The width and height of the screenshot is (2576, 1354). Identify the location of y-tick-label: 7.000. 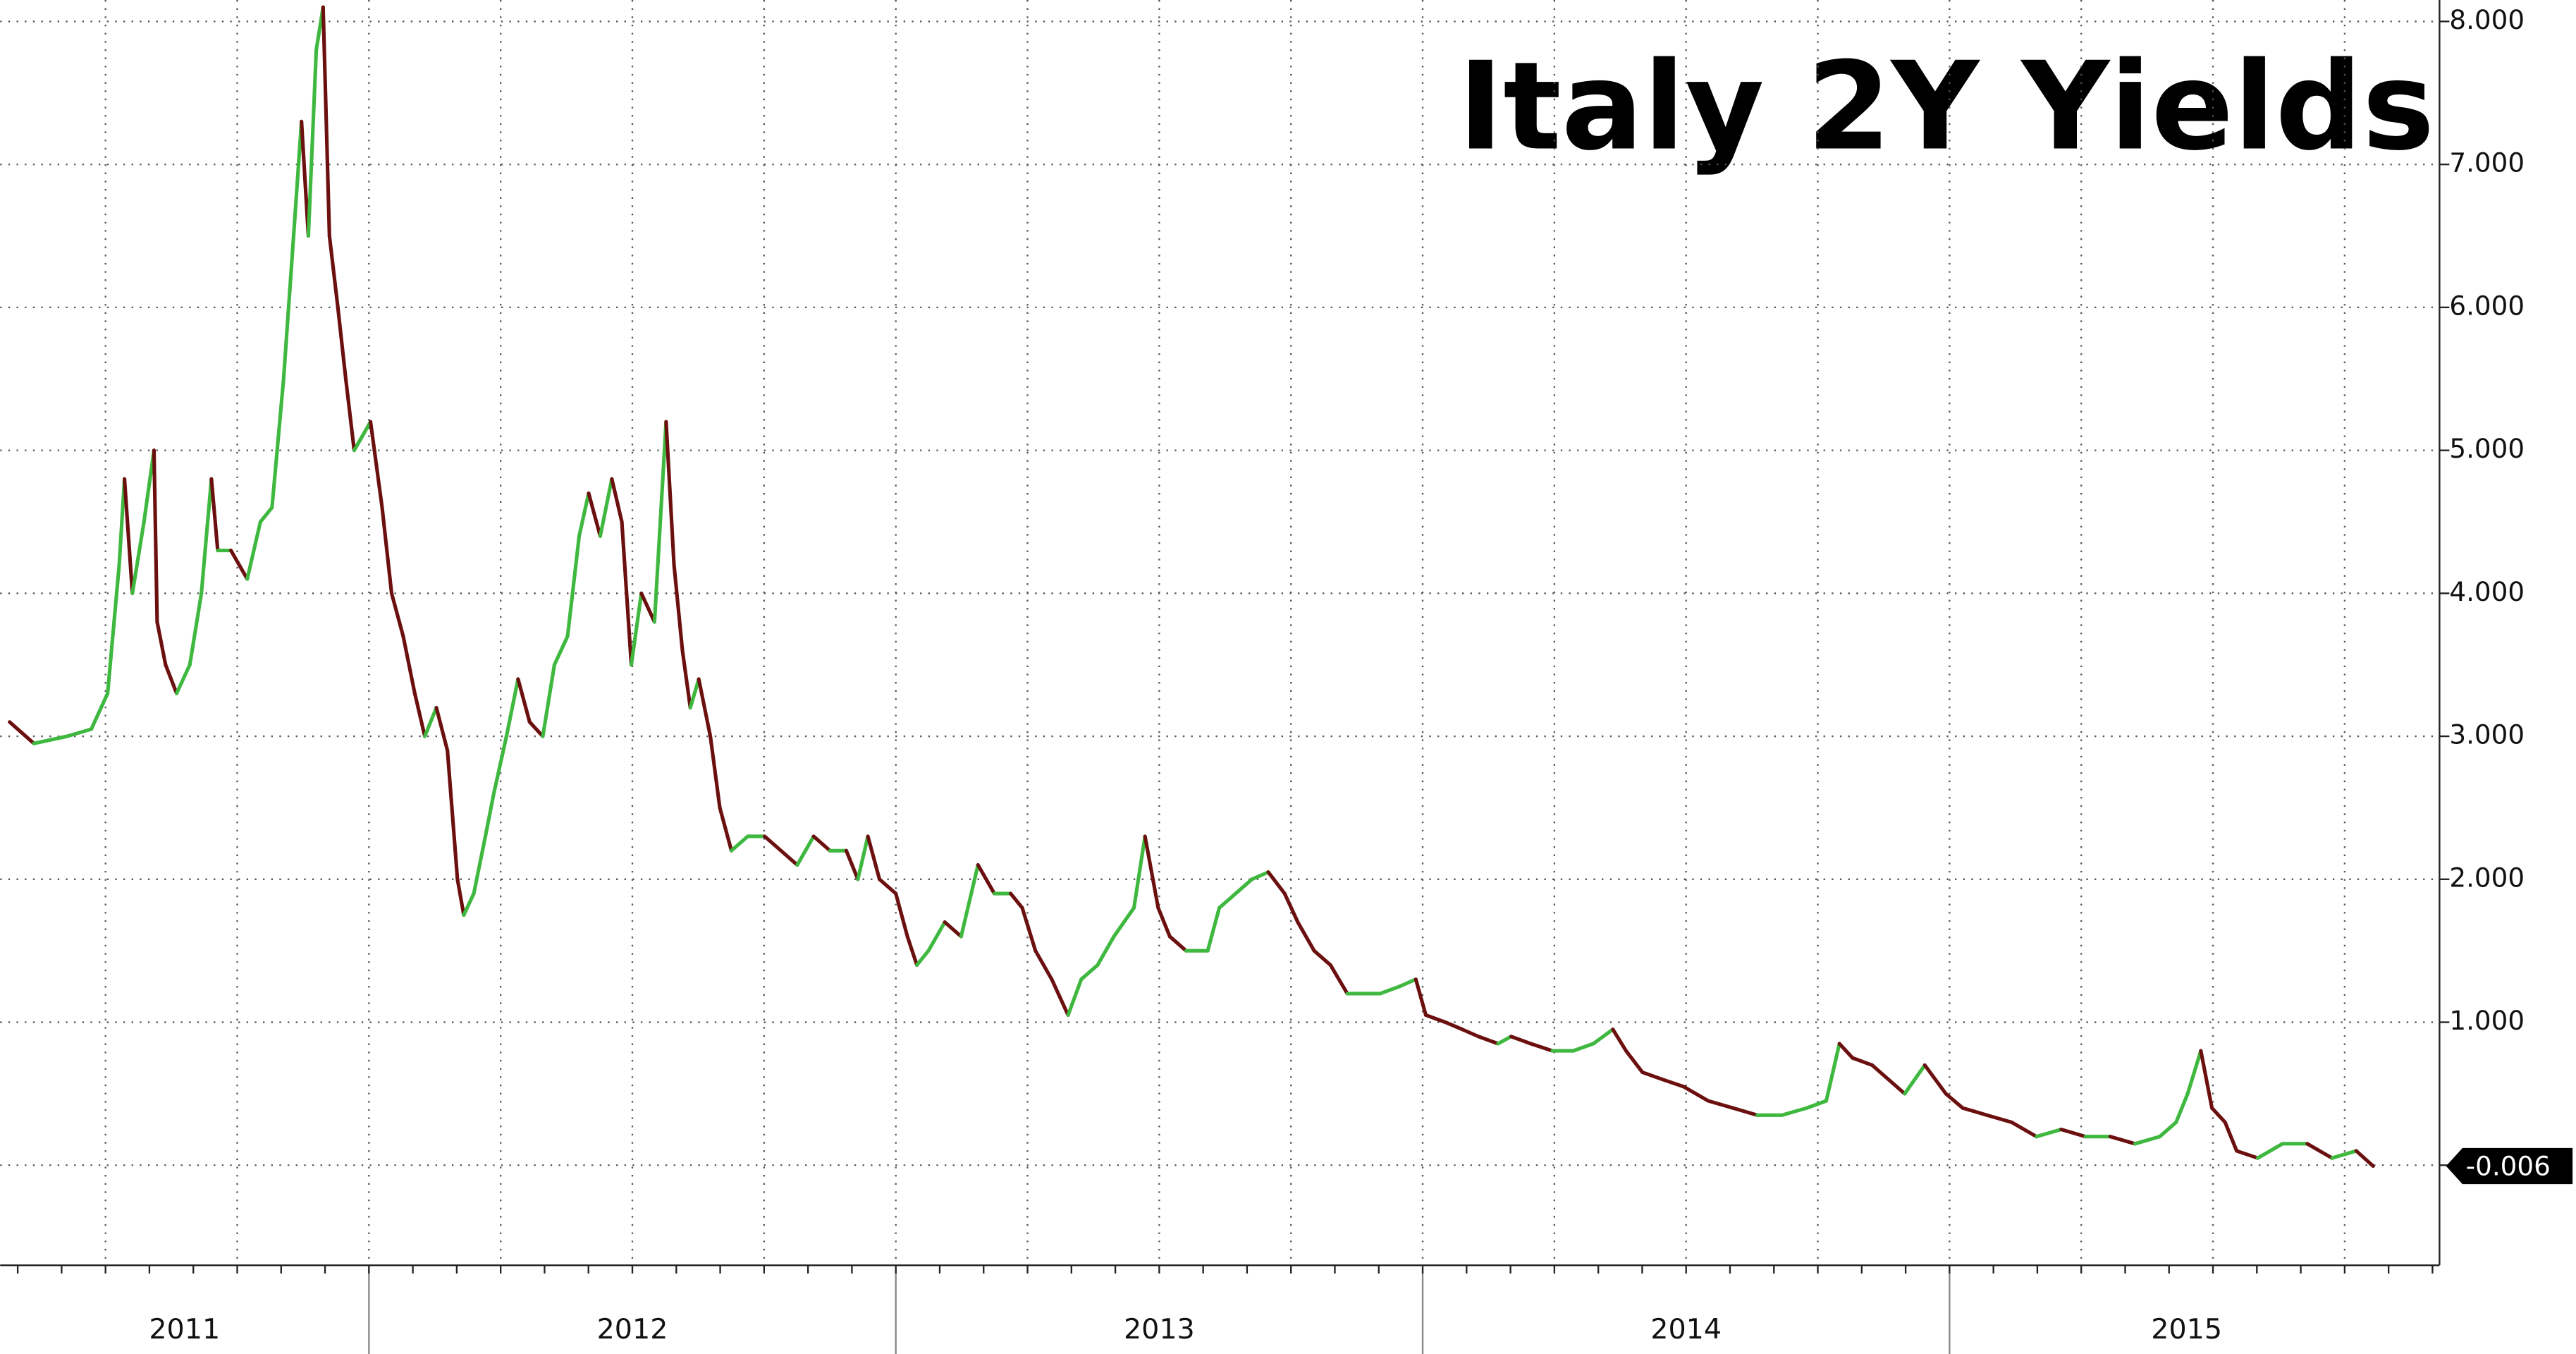
(2487, 162).